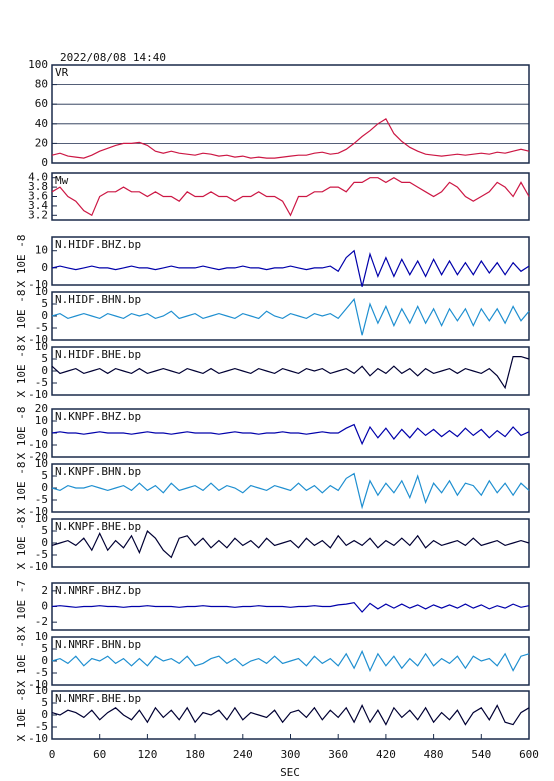  I want to click on series-label: N.HIDF.BHN.bp, so click(98, 299).